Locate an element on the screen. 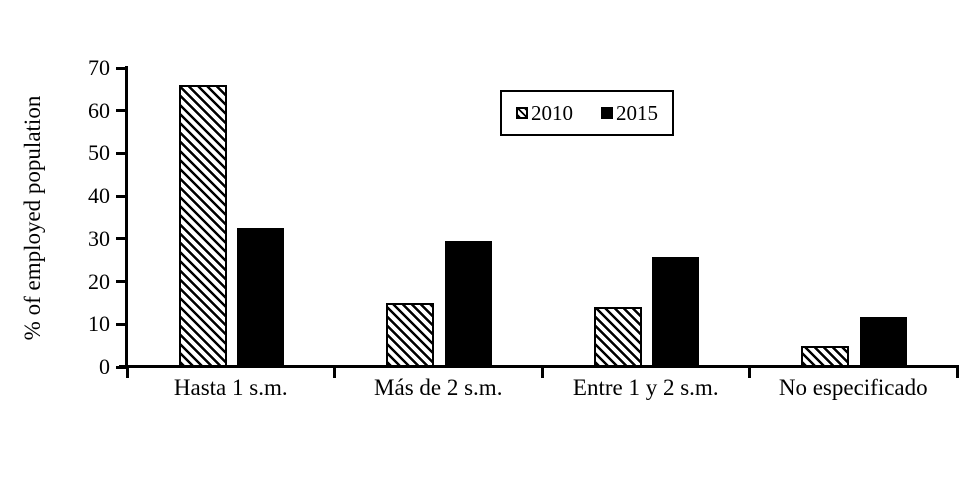 The image size is (977, 490). legend-label-2015: 2015 is located at coordinates (637, 112).